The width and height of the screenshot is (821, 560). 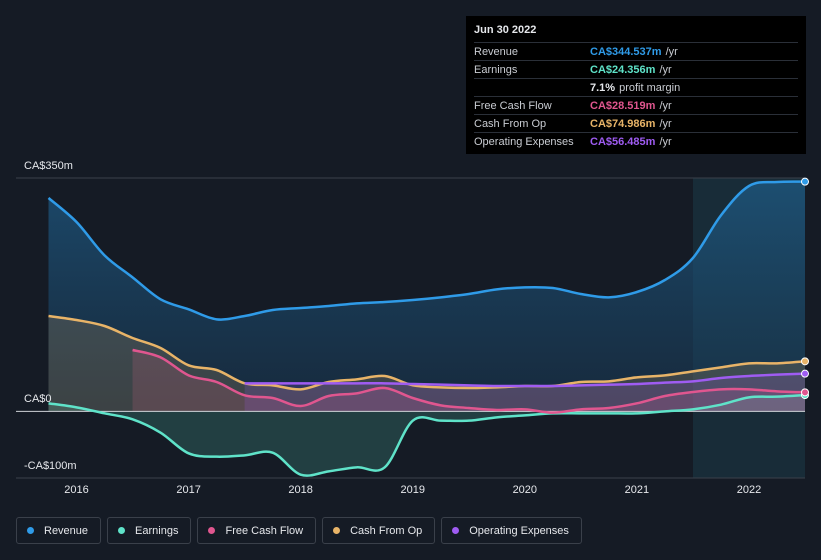 What do you see at coordinates (48, 166) in the screenshot?
I see `y-tick-label: CA$350m` at bounding box center [48, 166].